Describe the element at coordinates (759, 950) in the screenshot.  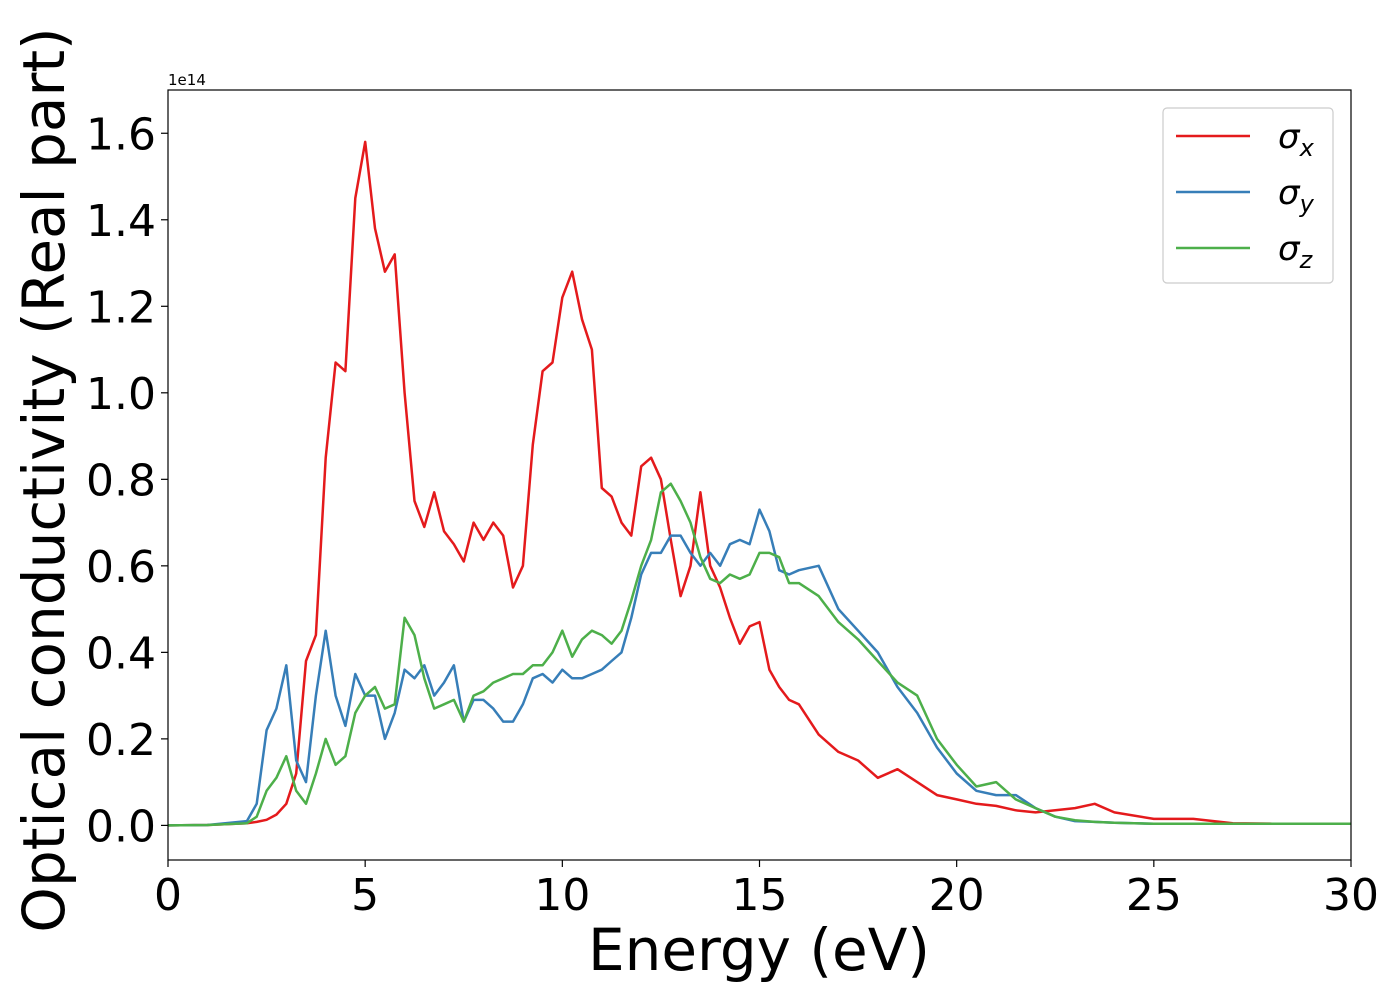
I see `x-axis-label: Energy (eV)` at that location.